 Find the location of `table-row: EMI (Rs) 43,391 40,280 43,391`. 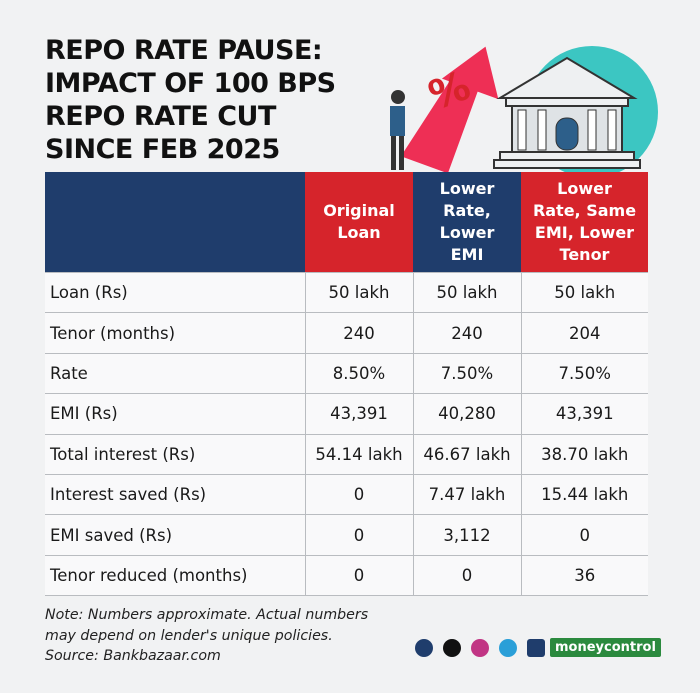

table-row: EMI (Rs) 43,391 40,280 43,391 is located at coordinates (346, 414).